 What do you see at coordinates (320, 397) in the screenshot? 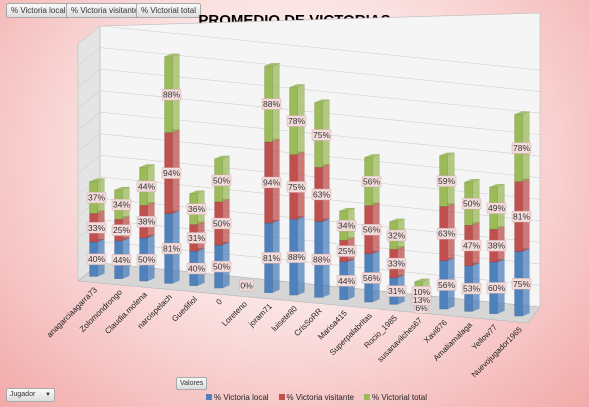
I see `legend-label-visitante: % Victoria visitante` at bounding box center [320, 397].